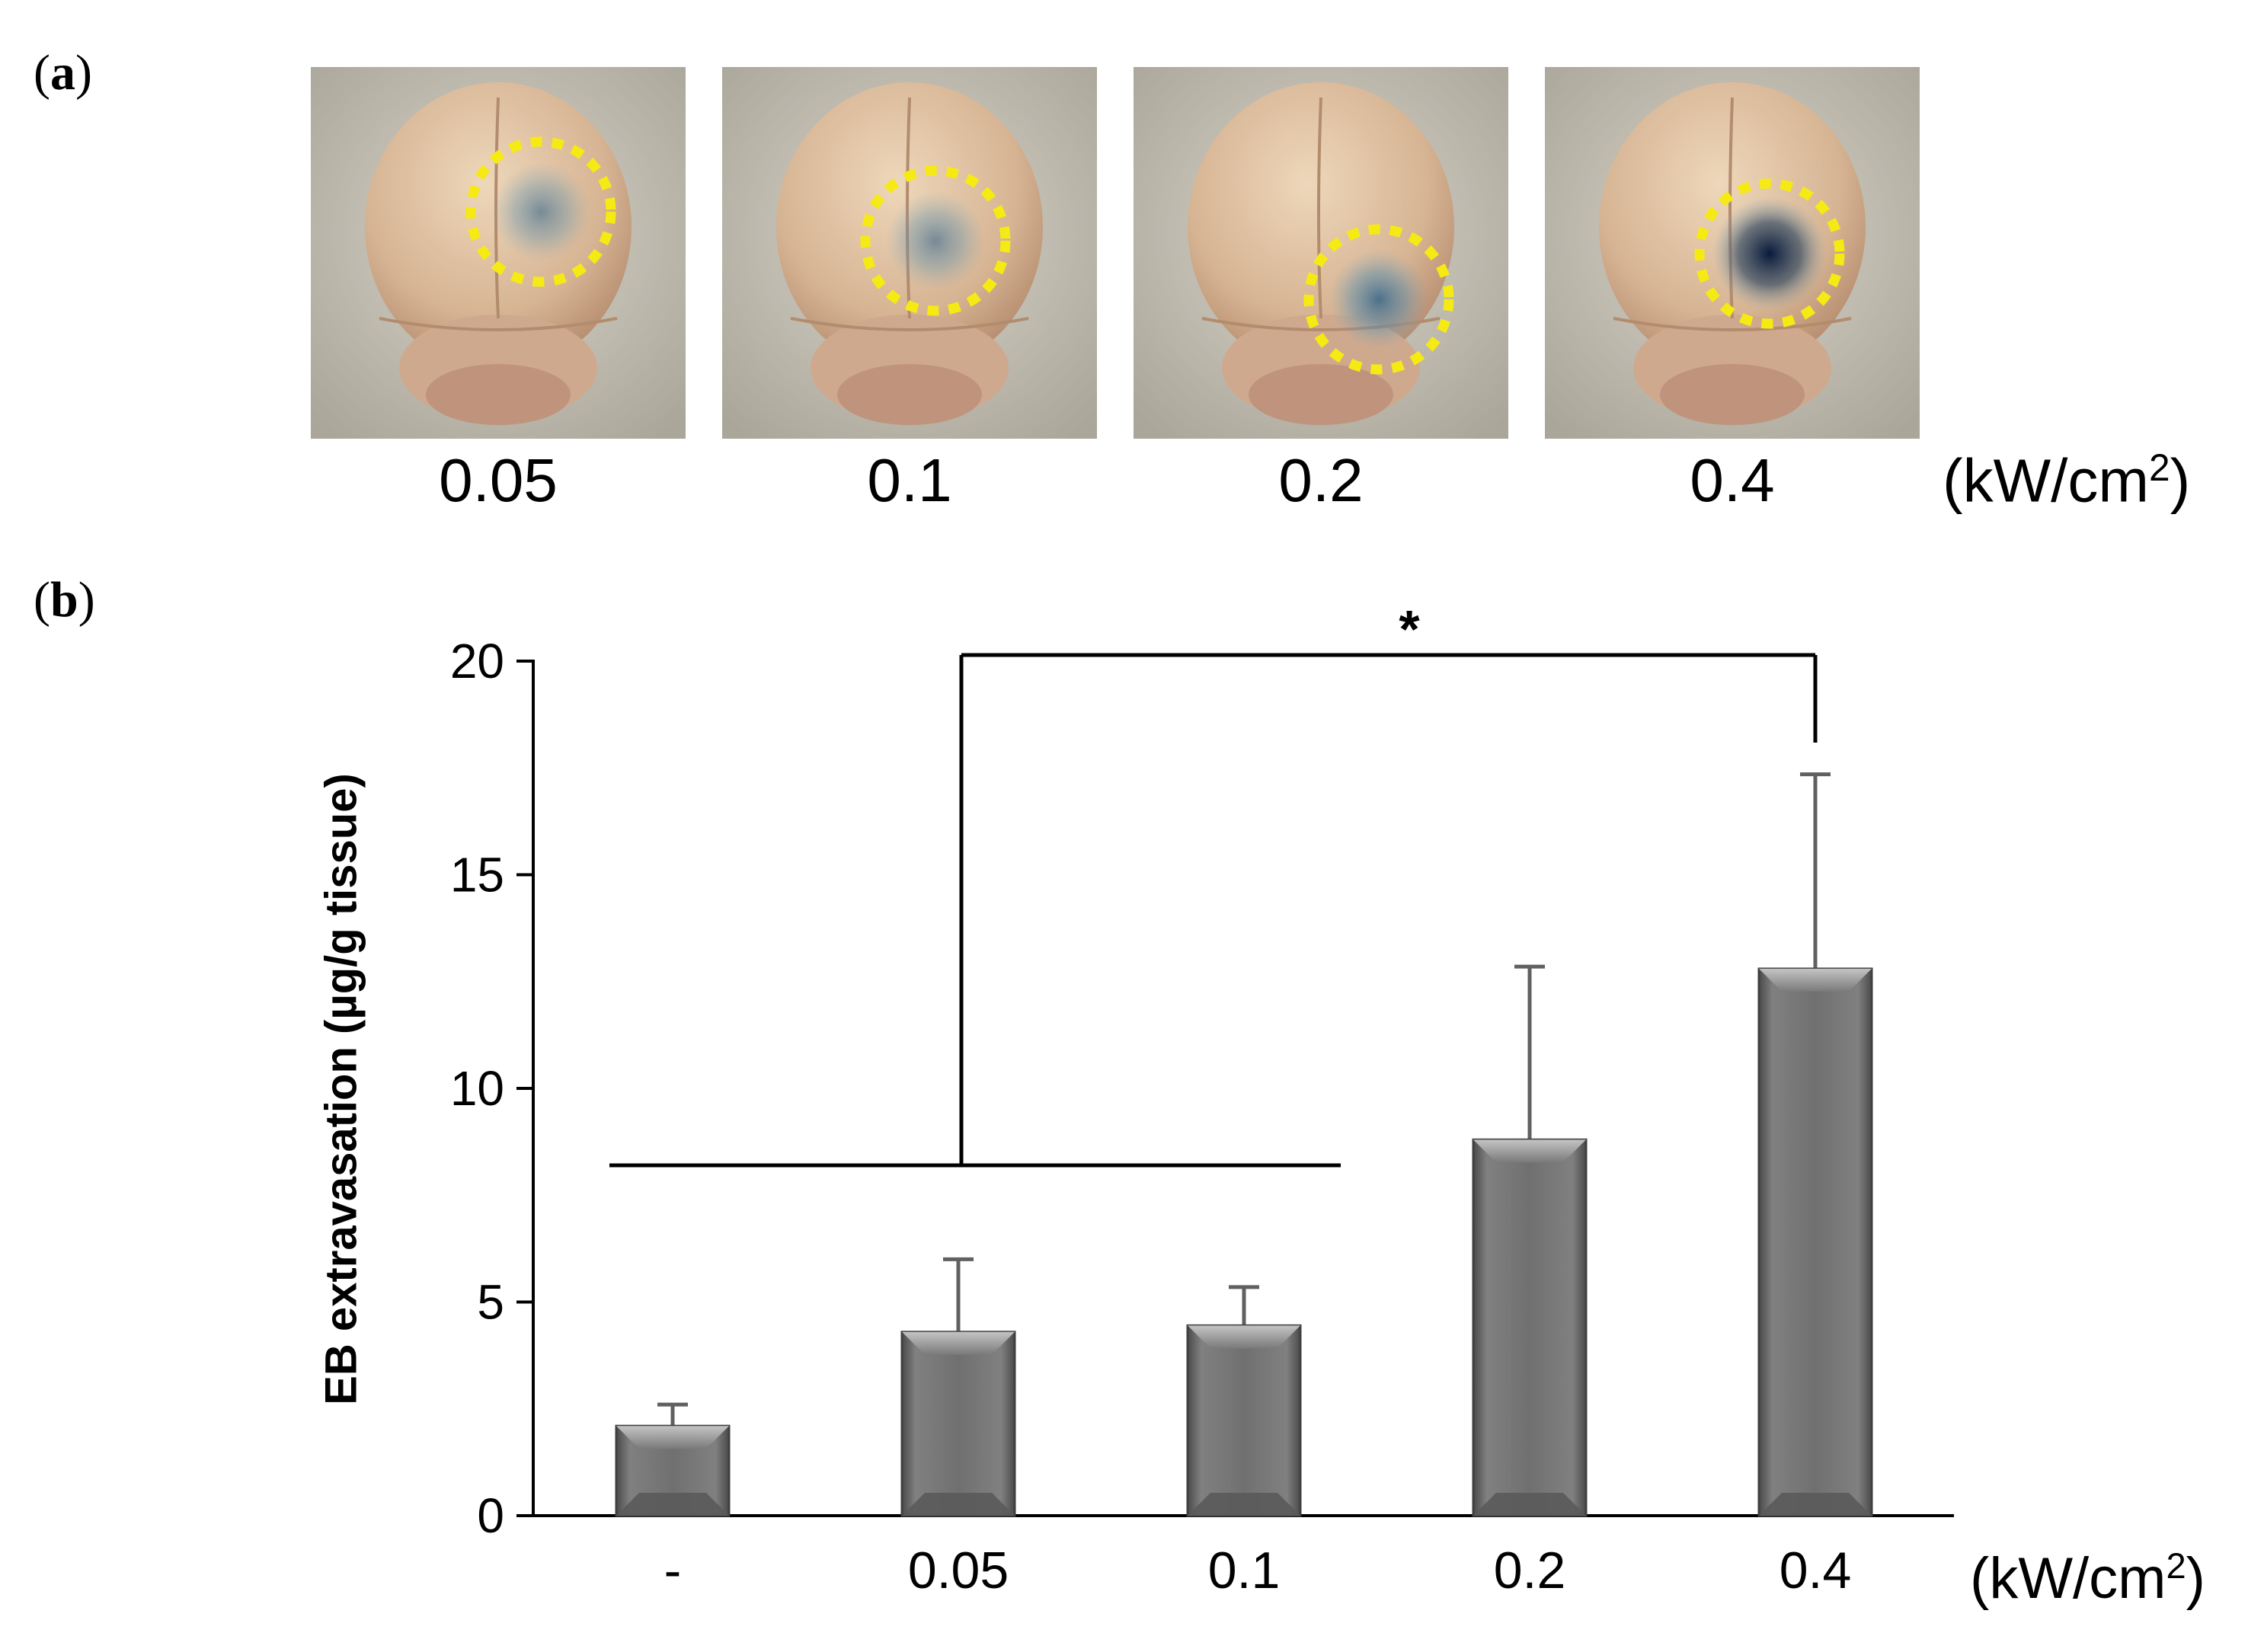 This screenshot has height=1652, width=2264. Describe the element at coordinates (64, 600) in the screenshot. I see `panel-label-b: (b)` at that location.